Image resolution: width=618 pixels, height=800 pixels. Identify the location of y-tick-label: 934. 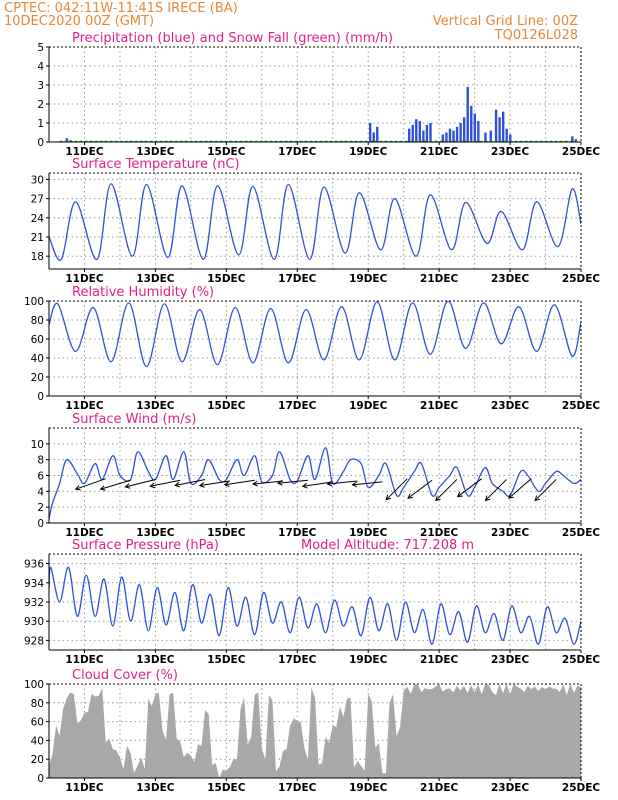
(34, 584).